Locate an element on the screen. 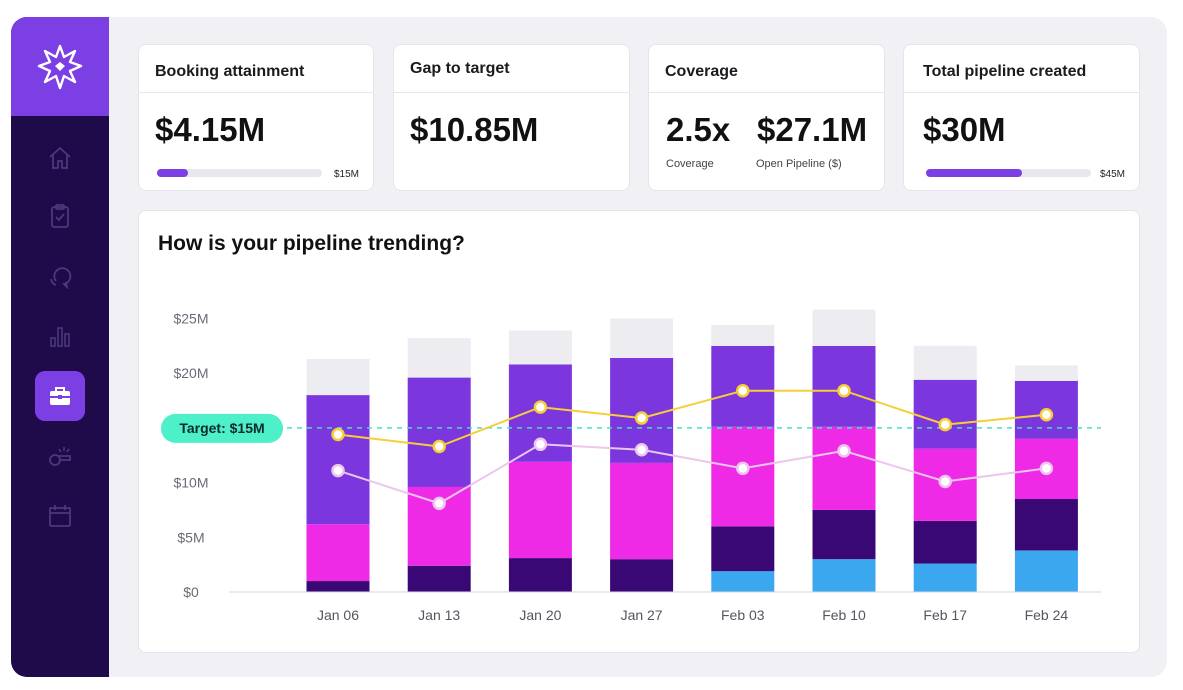 Image resolution: width=1183 pixels, height=690 pixels. chart-title: How is your pipeline trending? is located at coordinates (311, 243).